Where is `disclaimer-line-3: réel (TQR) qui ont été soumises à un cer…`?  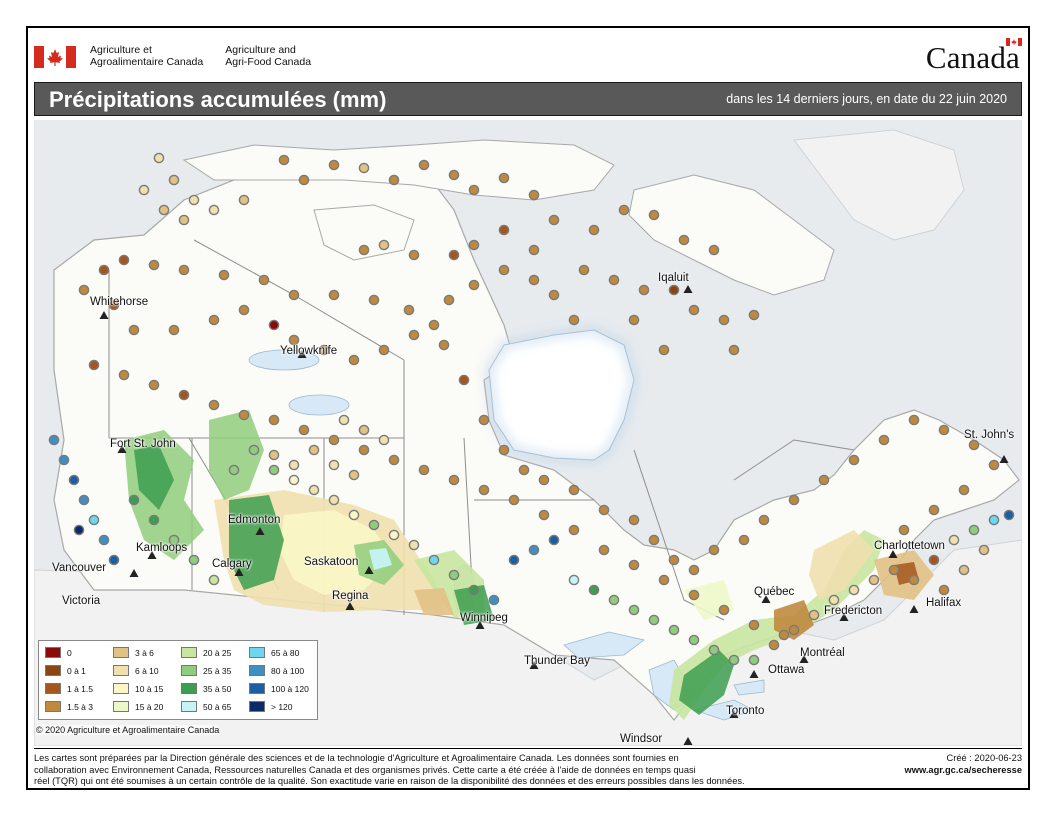 disclaimer-line-3: réel (TQR) qui ont été soumises à un cer… is located at coordinates (389, 781).